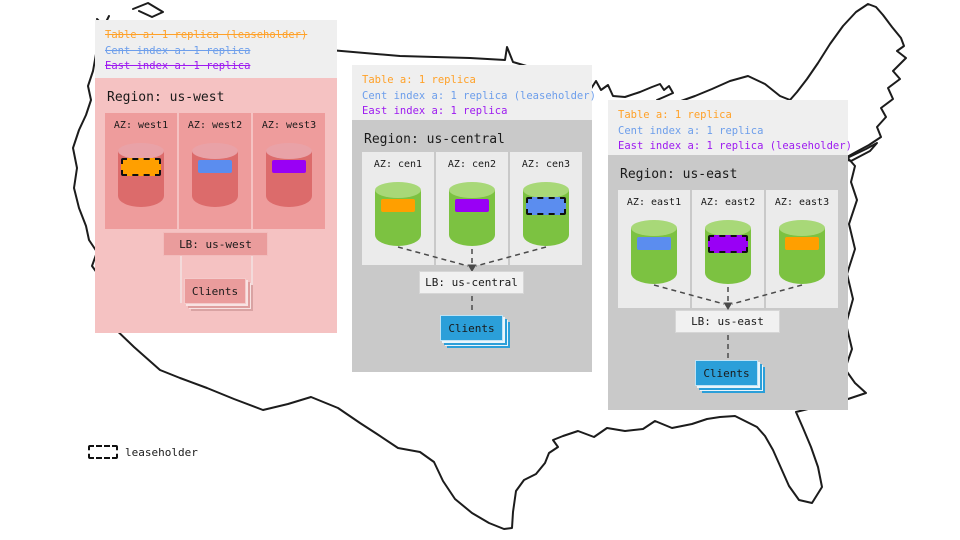 This screenshot has height=540, width=960. Describe the element at coordinates (166, 97) in the screenshot. I see `region-title: Region: us-west` at that location.